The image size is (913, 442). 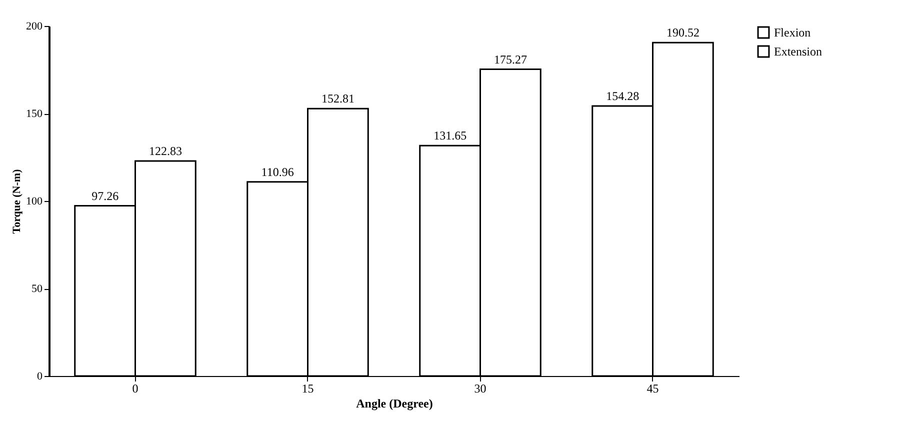 What do you see at coordinates (623, 96) in the screenshot?
I see `data-label: 154.28` at bounding box center [623, 96].